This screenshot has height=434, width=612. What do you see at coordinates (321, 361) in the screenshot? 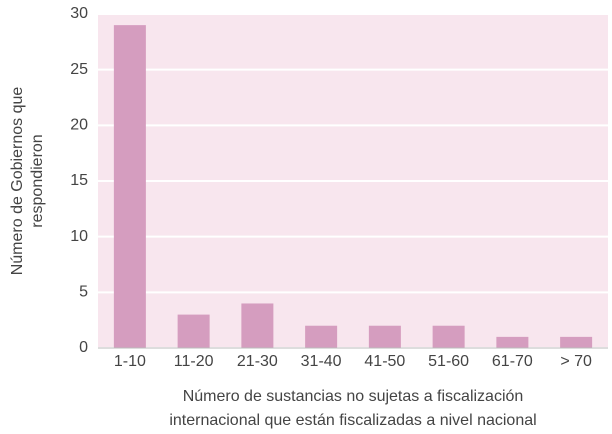
I see `x-tick-label: 31-40` at bounding box center [321, 361].